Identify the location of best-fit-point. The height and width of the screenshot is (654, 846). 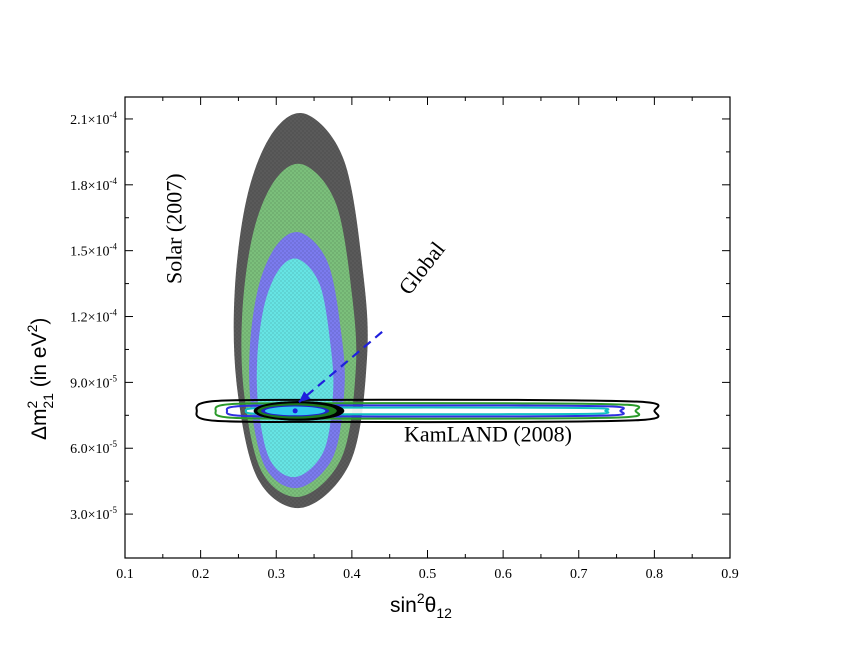
(295, 411).